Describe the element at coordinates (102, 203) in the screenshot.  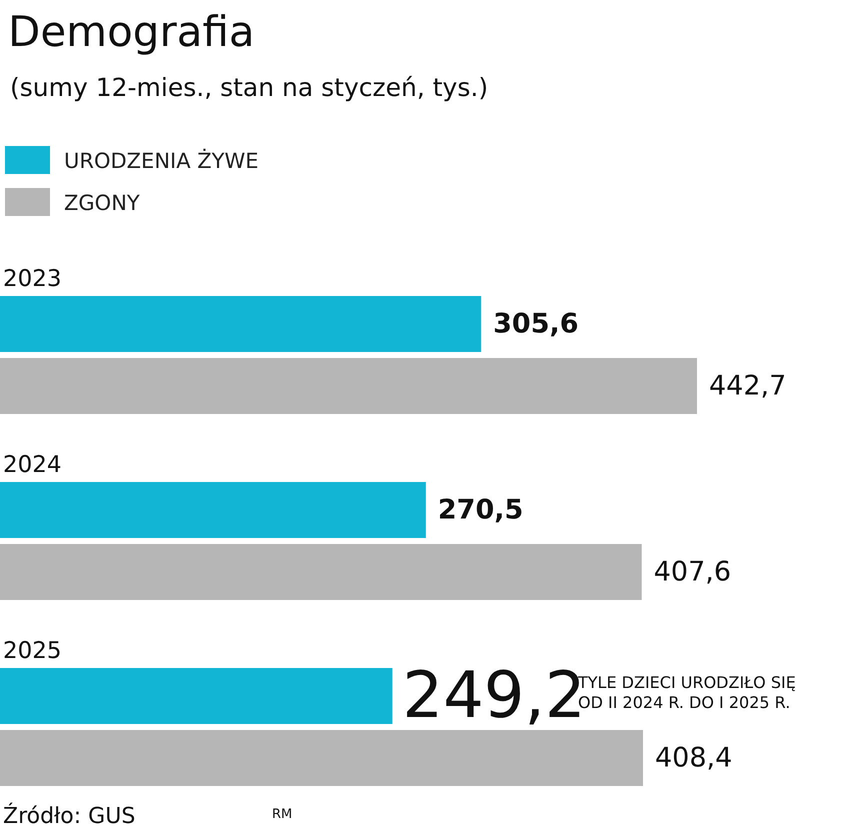
I see `legend-label: ZGONY` at that location.